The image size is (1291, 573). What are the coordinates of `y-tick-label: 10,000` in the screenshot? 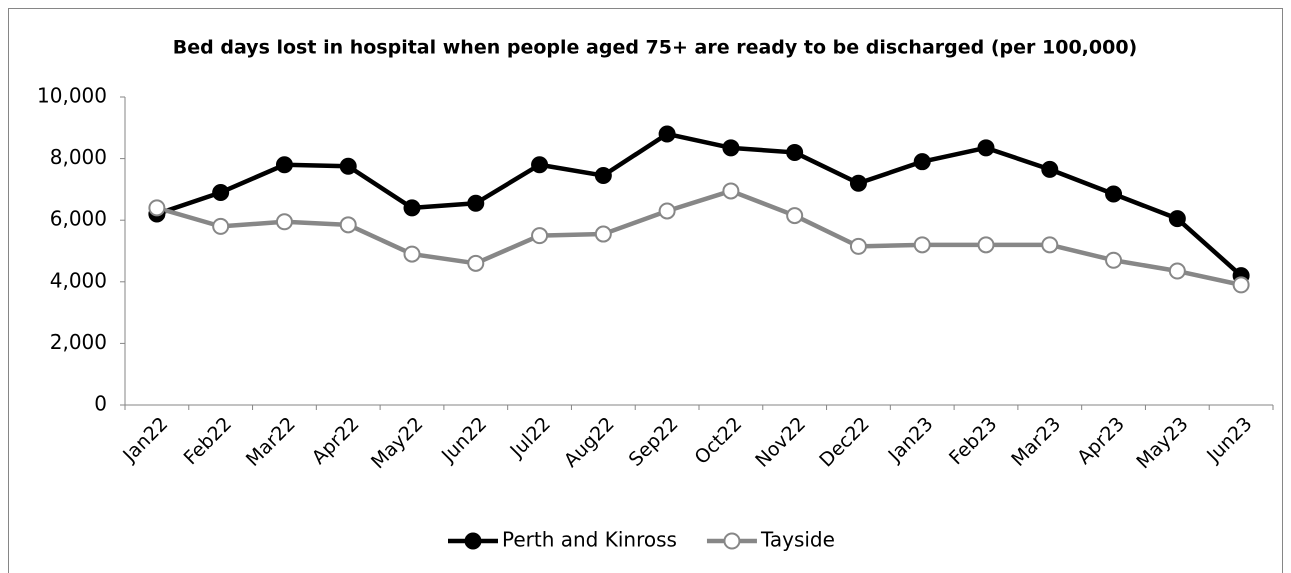 It's located at (72, 96).